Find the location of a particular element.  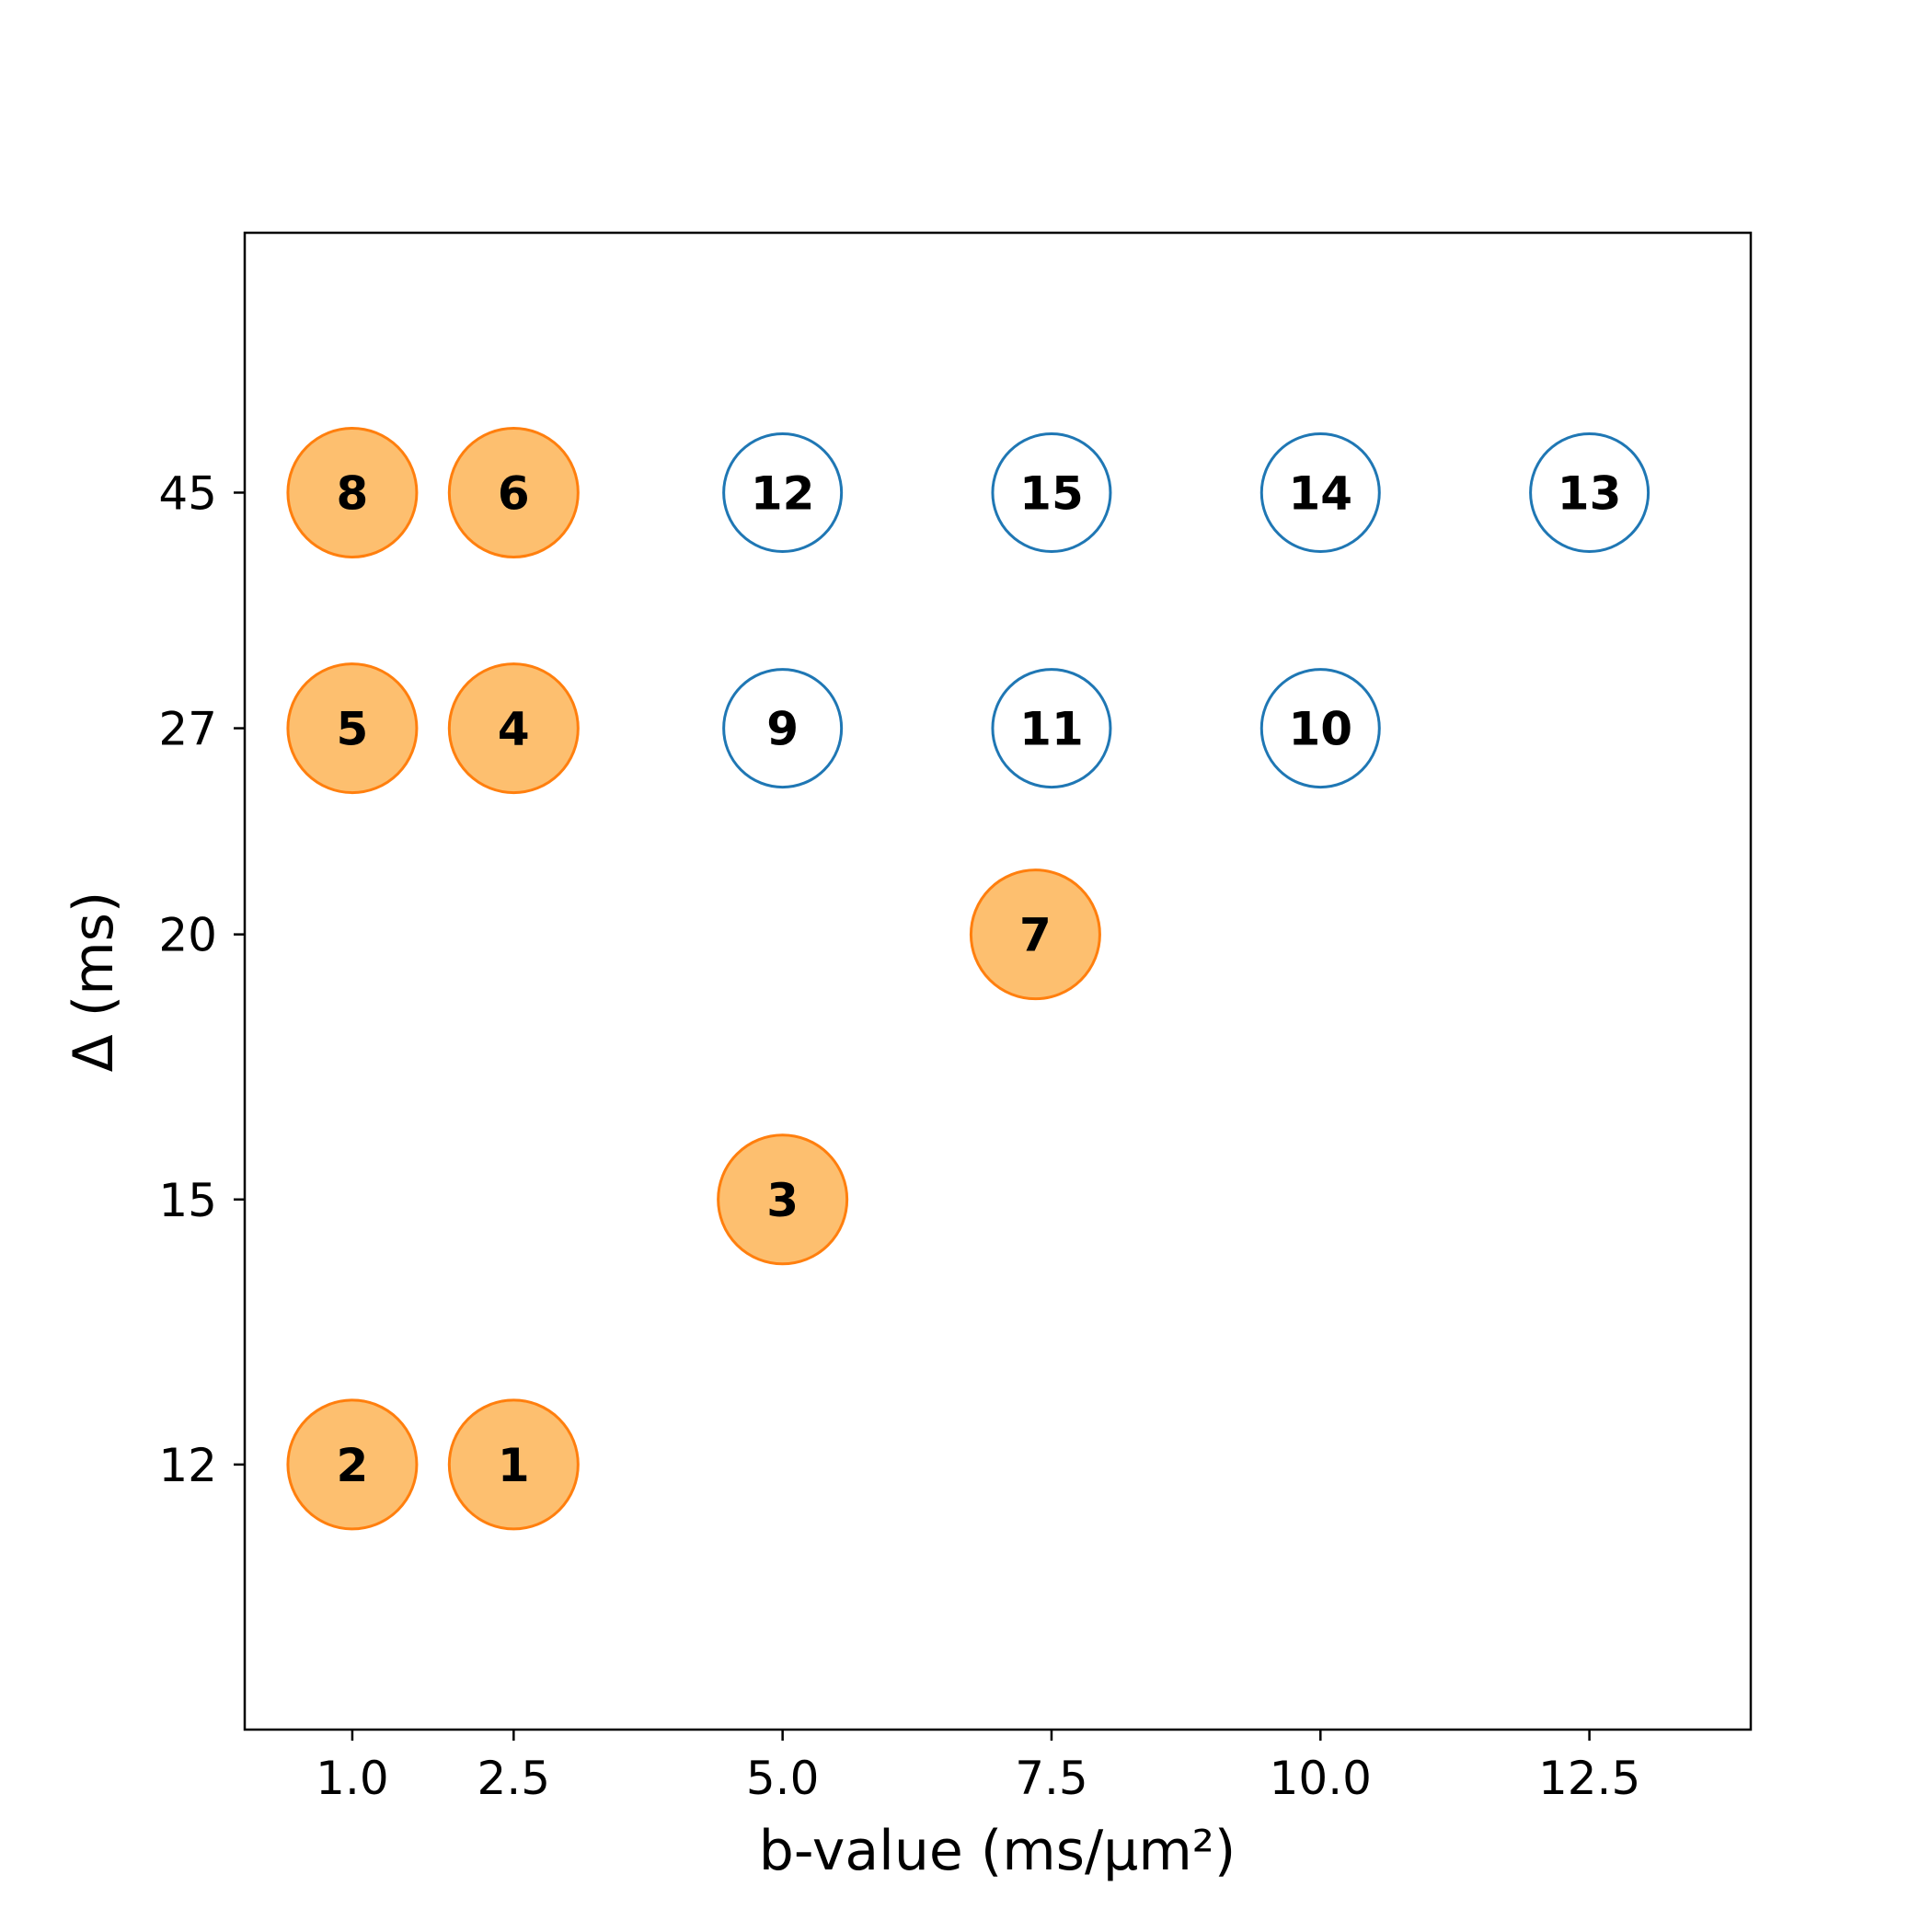

point-label: 2 is located at coordinates (353, 1465).